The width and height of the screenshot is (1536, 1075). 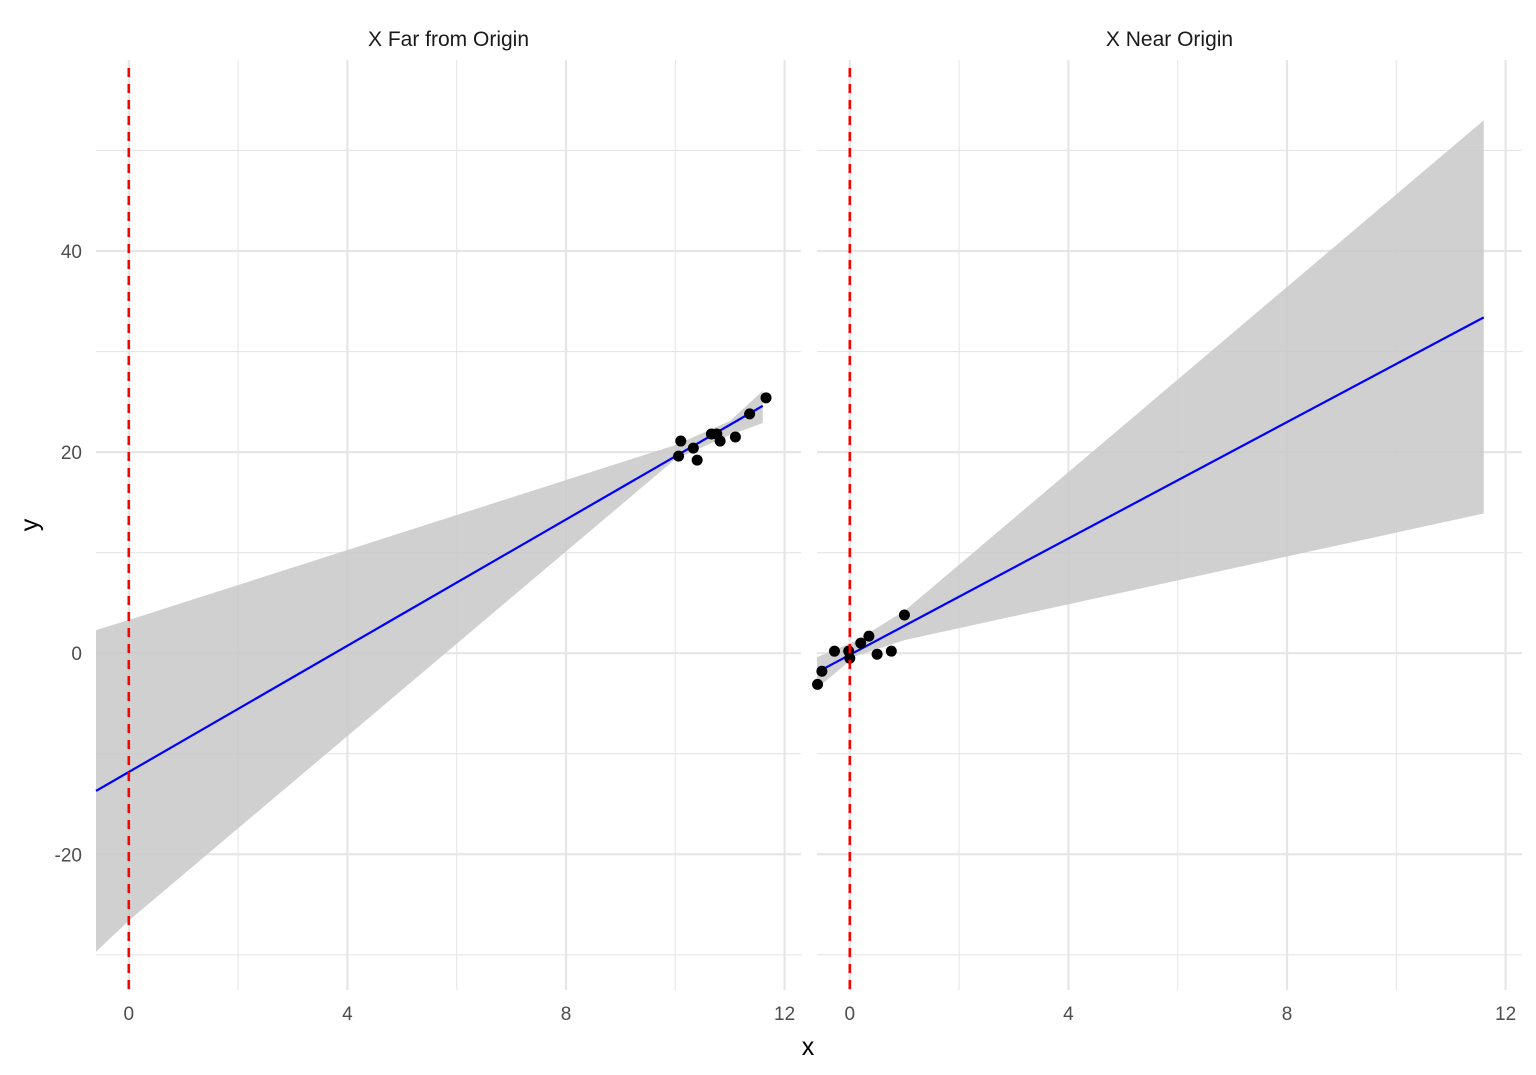 What do you see at coordinates (68, 855) in the screenshot?
I see `y-tick-label: -20` at bounding box center [68, 855].